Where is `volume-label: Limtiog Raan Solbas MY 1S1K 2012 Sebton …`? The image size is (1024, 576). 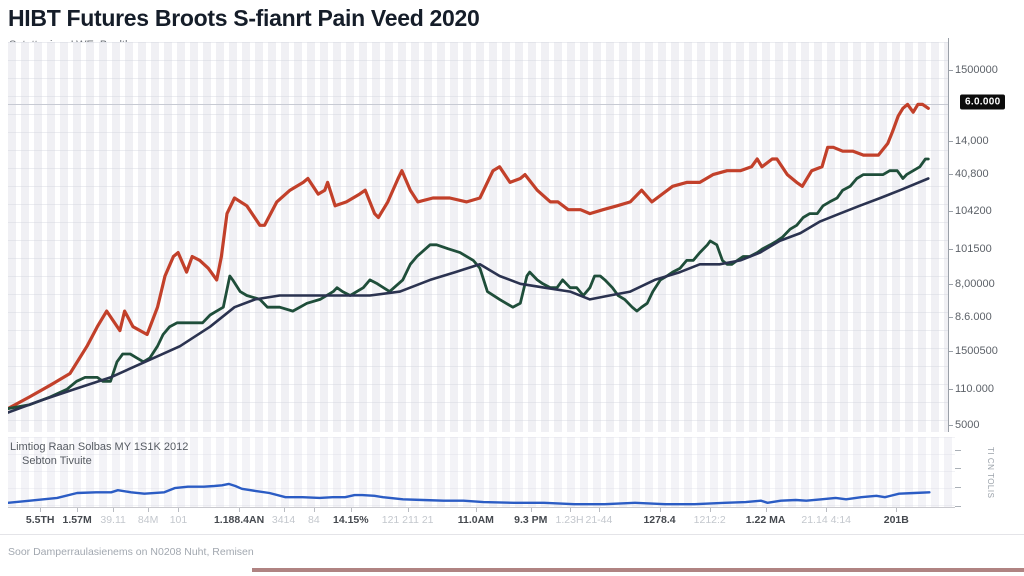 volume-label: Limtiog Raan Solbas MY 1S1K 2012 Sebton … is located at coordinates (99, 454).